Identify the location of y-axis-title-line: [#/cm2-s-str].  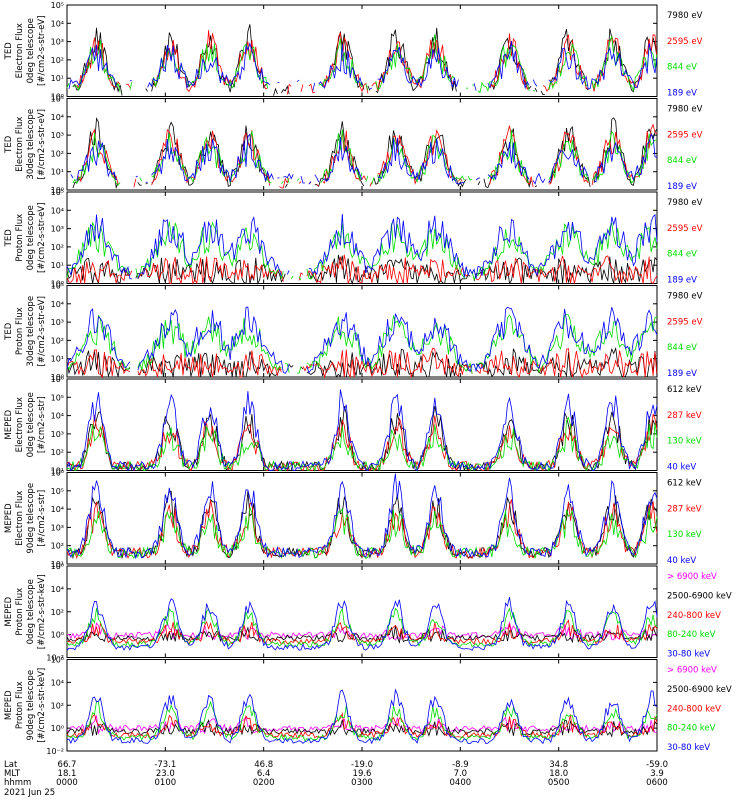
(42, 518).